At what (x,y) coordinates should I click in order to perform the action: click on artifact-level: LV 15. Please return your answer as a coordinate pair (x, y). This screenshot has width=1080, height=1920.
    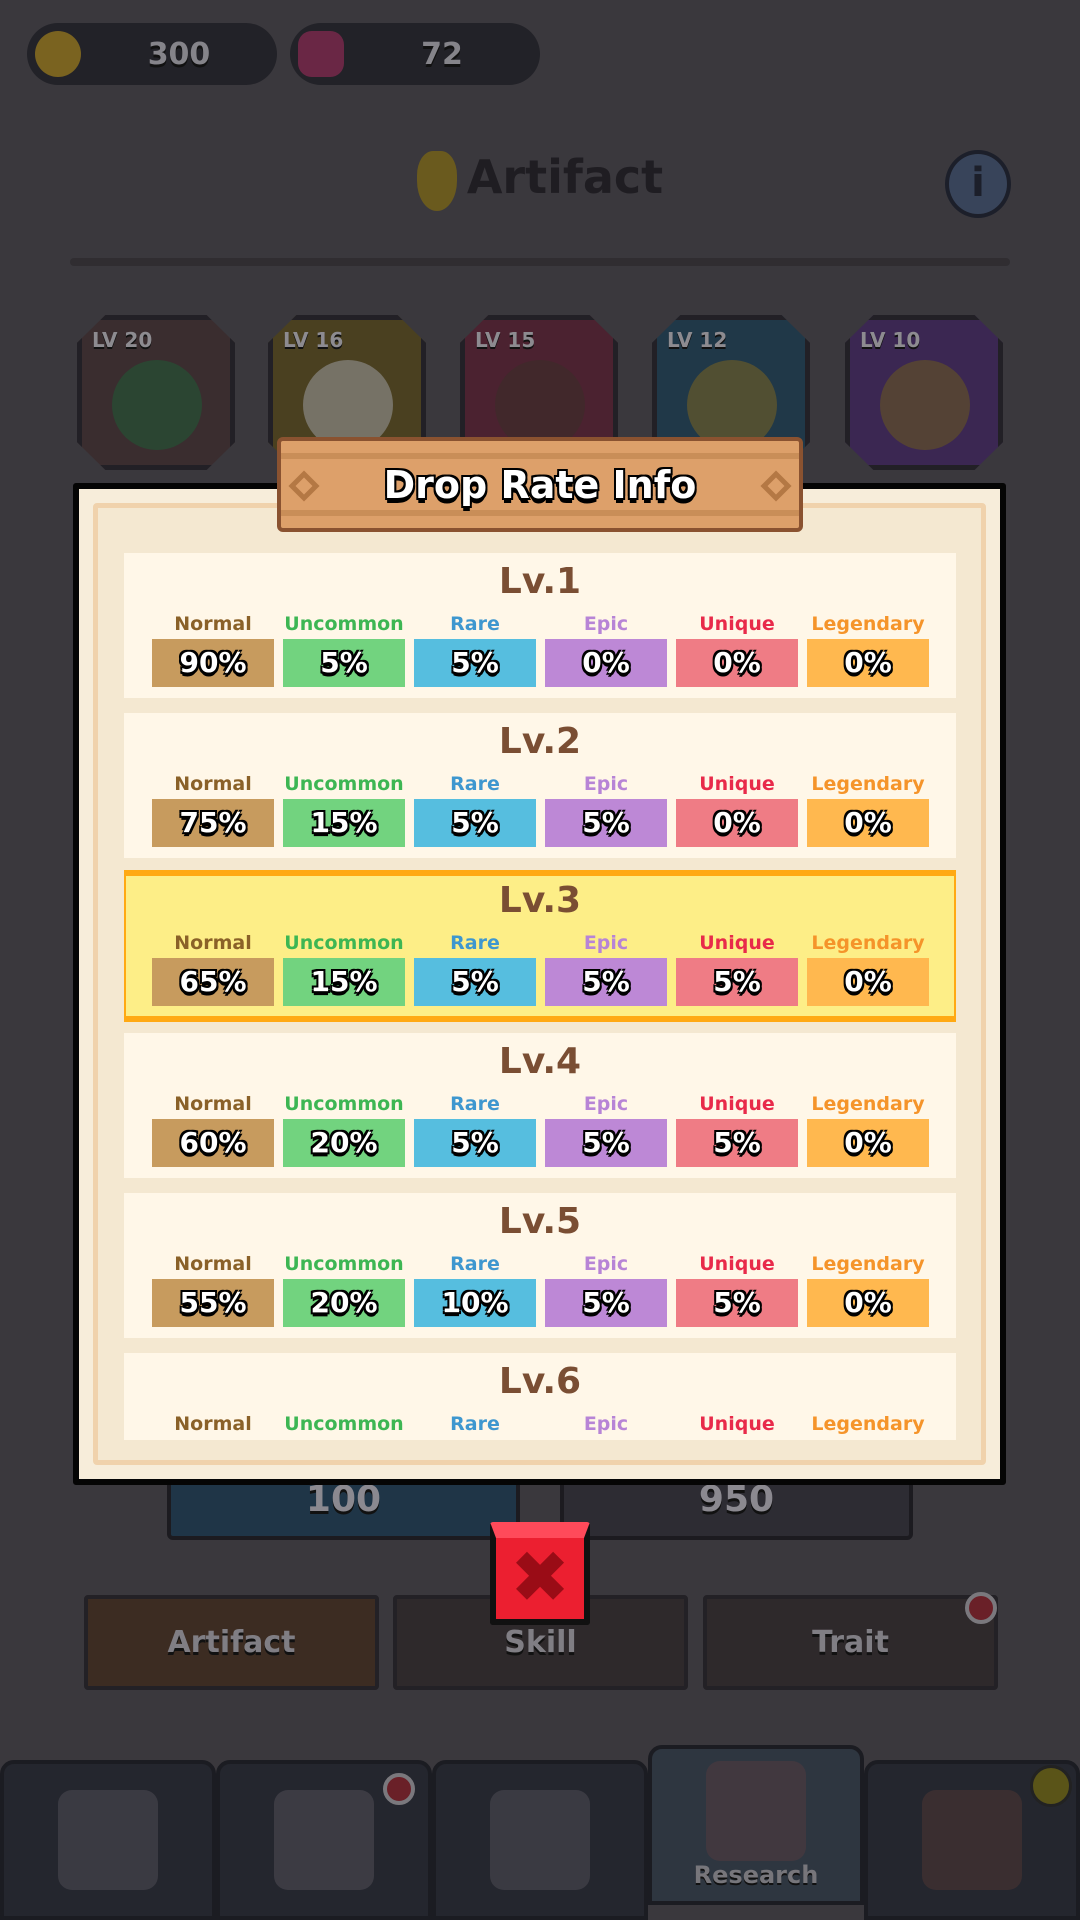
    Looking at the image, I should click on (505, 340).